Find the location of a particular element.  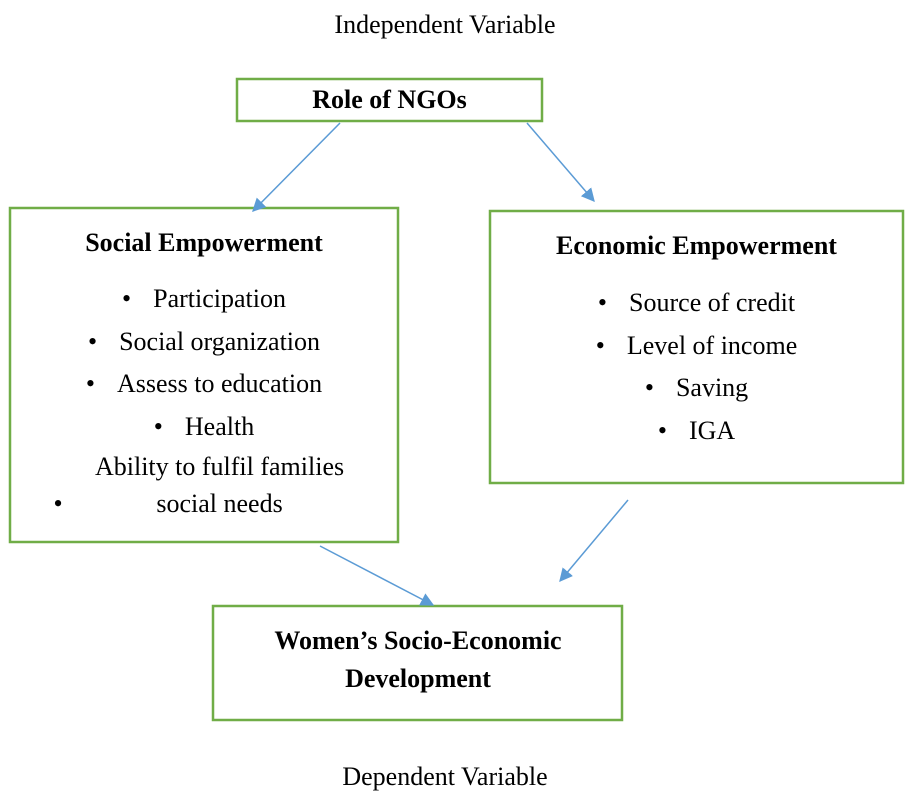

list-item: Participation is located at coordinates (204, 299).